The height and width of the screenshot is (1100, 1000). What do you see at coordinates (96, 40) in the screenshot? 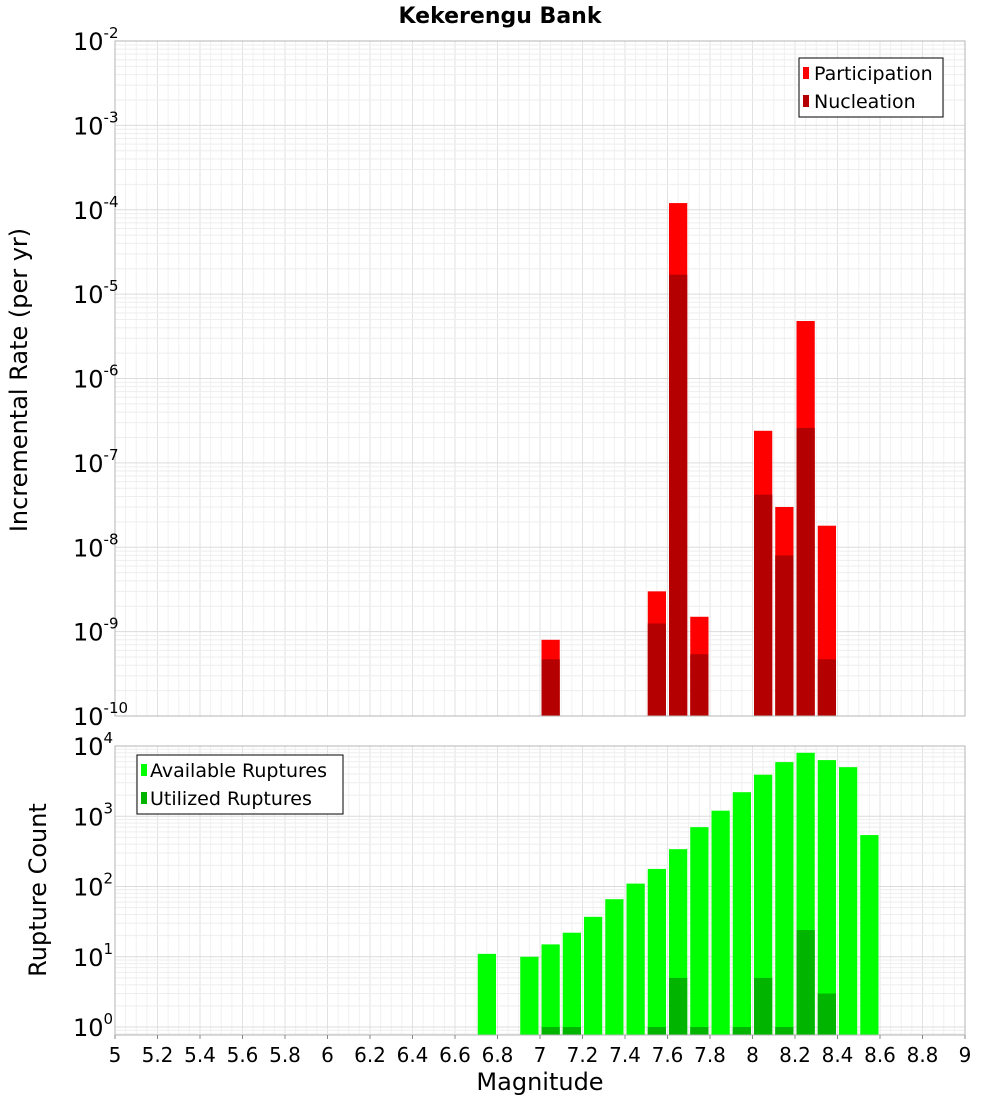
I see `rate-y-tick-label: 10⁻²` at bounding box center [96, 40].